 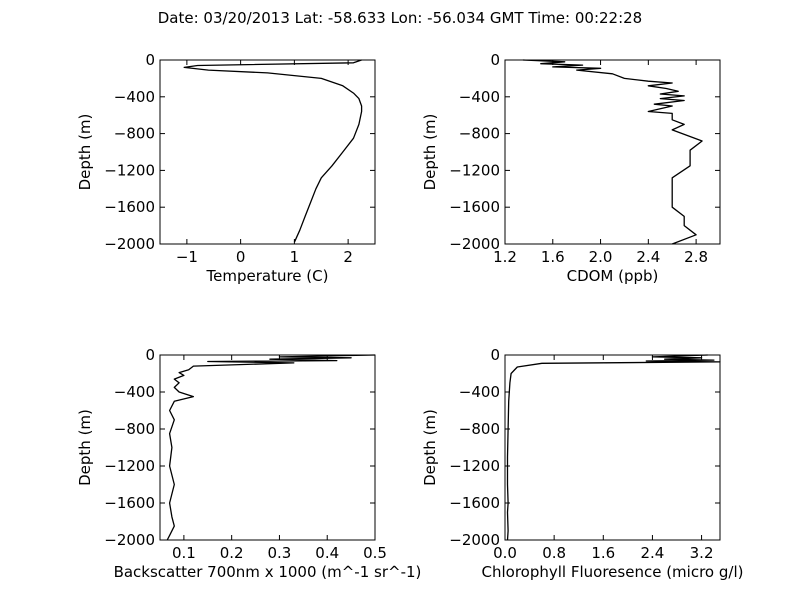 What do you see at coordinates (696, 257) in the screenshot?
I see `x-tick-label: 2.8` at bounding box center [696, 257].